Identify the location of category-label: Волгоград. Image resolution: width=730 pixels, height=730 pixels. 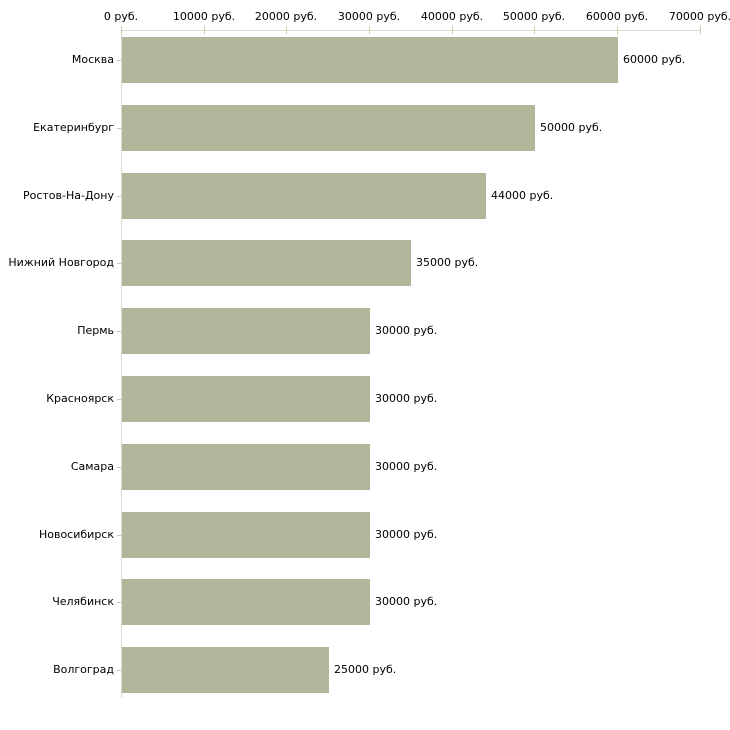
(83, 669).